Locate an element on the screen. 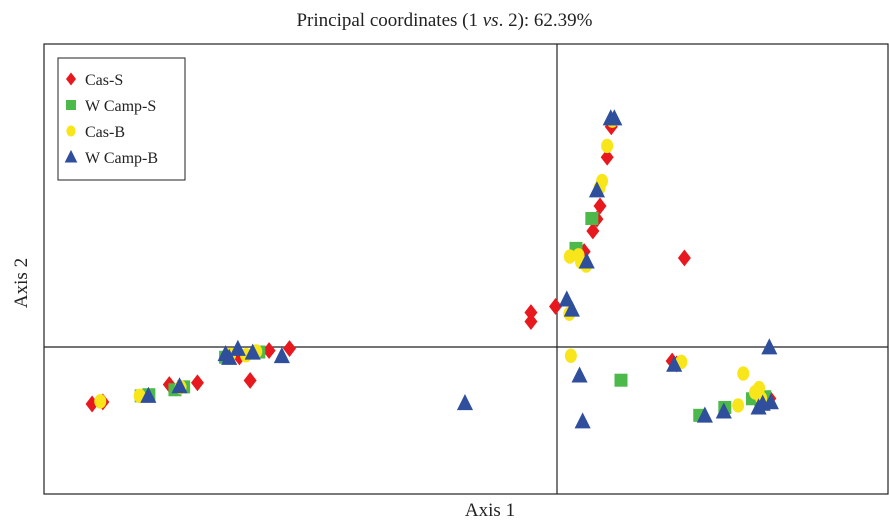  legend-label-w-camp-b: W Camp-B is located at coordinates (121, 158).